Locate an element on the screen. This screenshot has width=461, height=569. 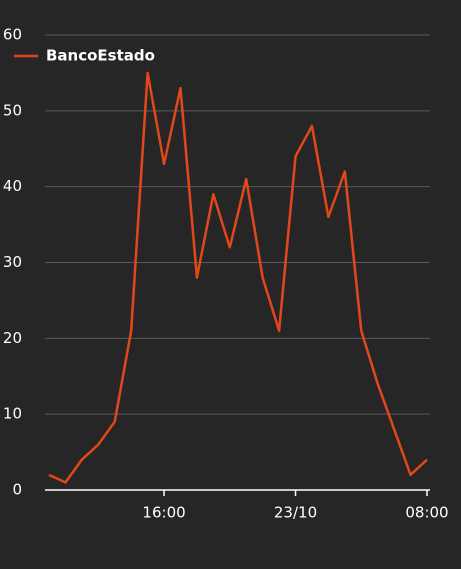
legend-label: BancoEstado is located at coordinates (100, 56).